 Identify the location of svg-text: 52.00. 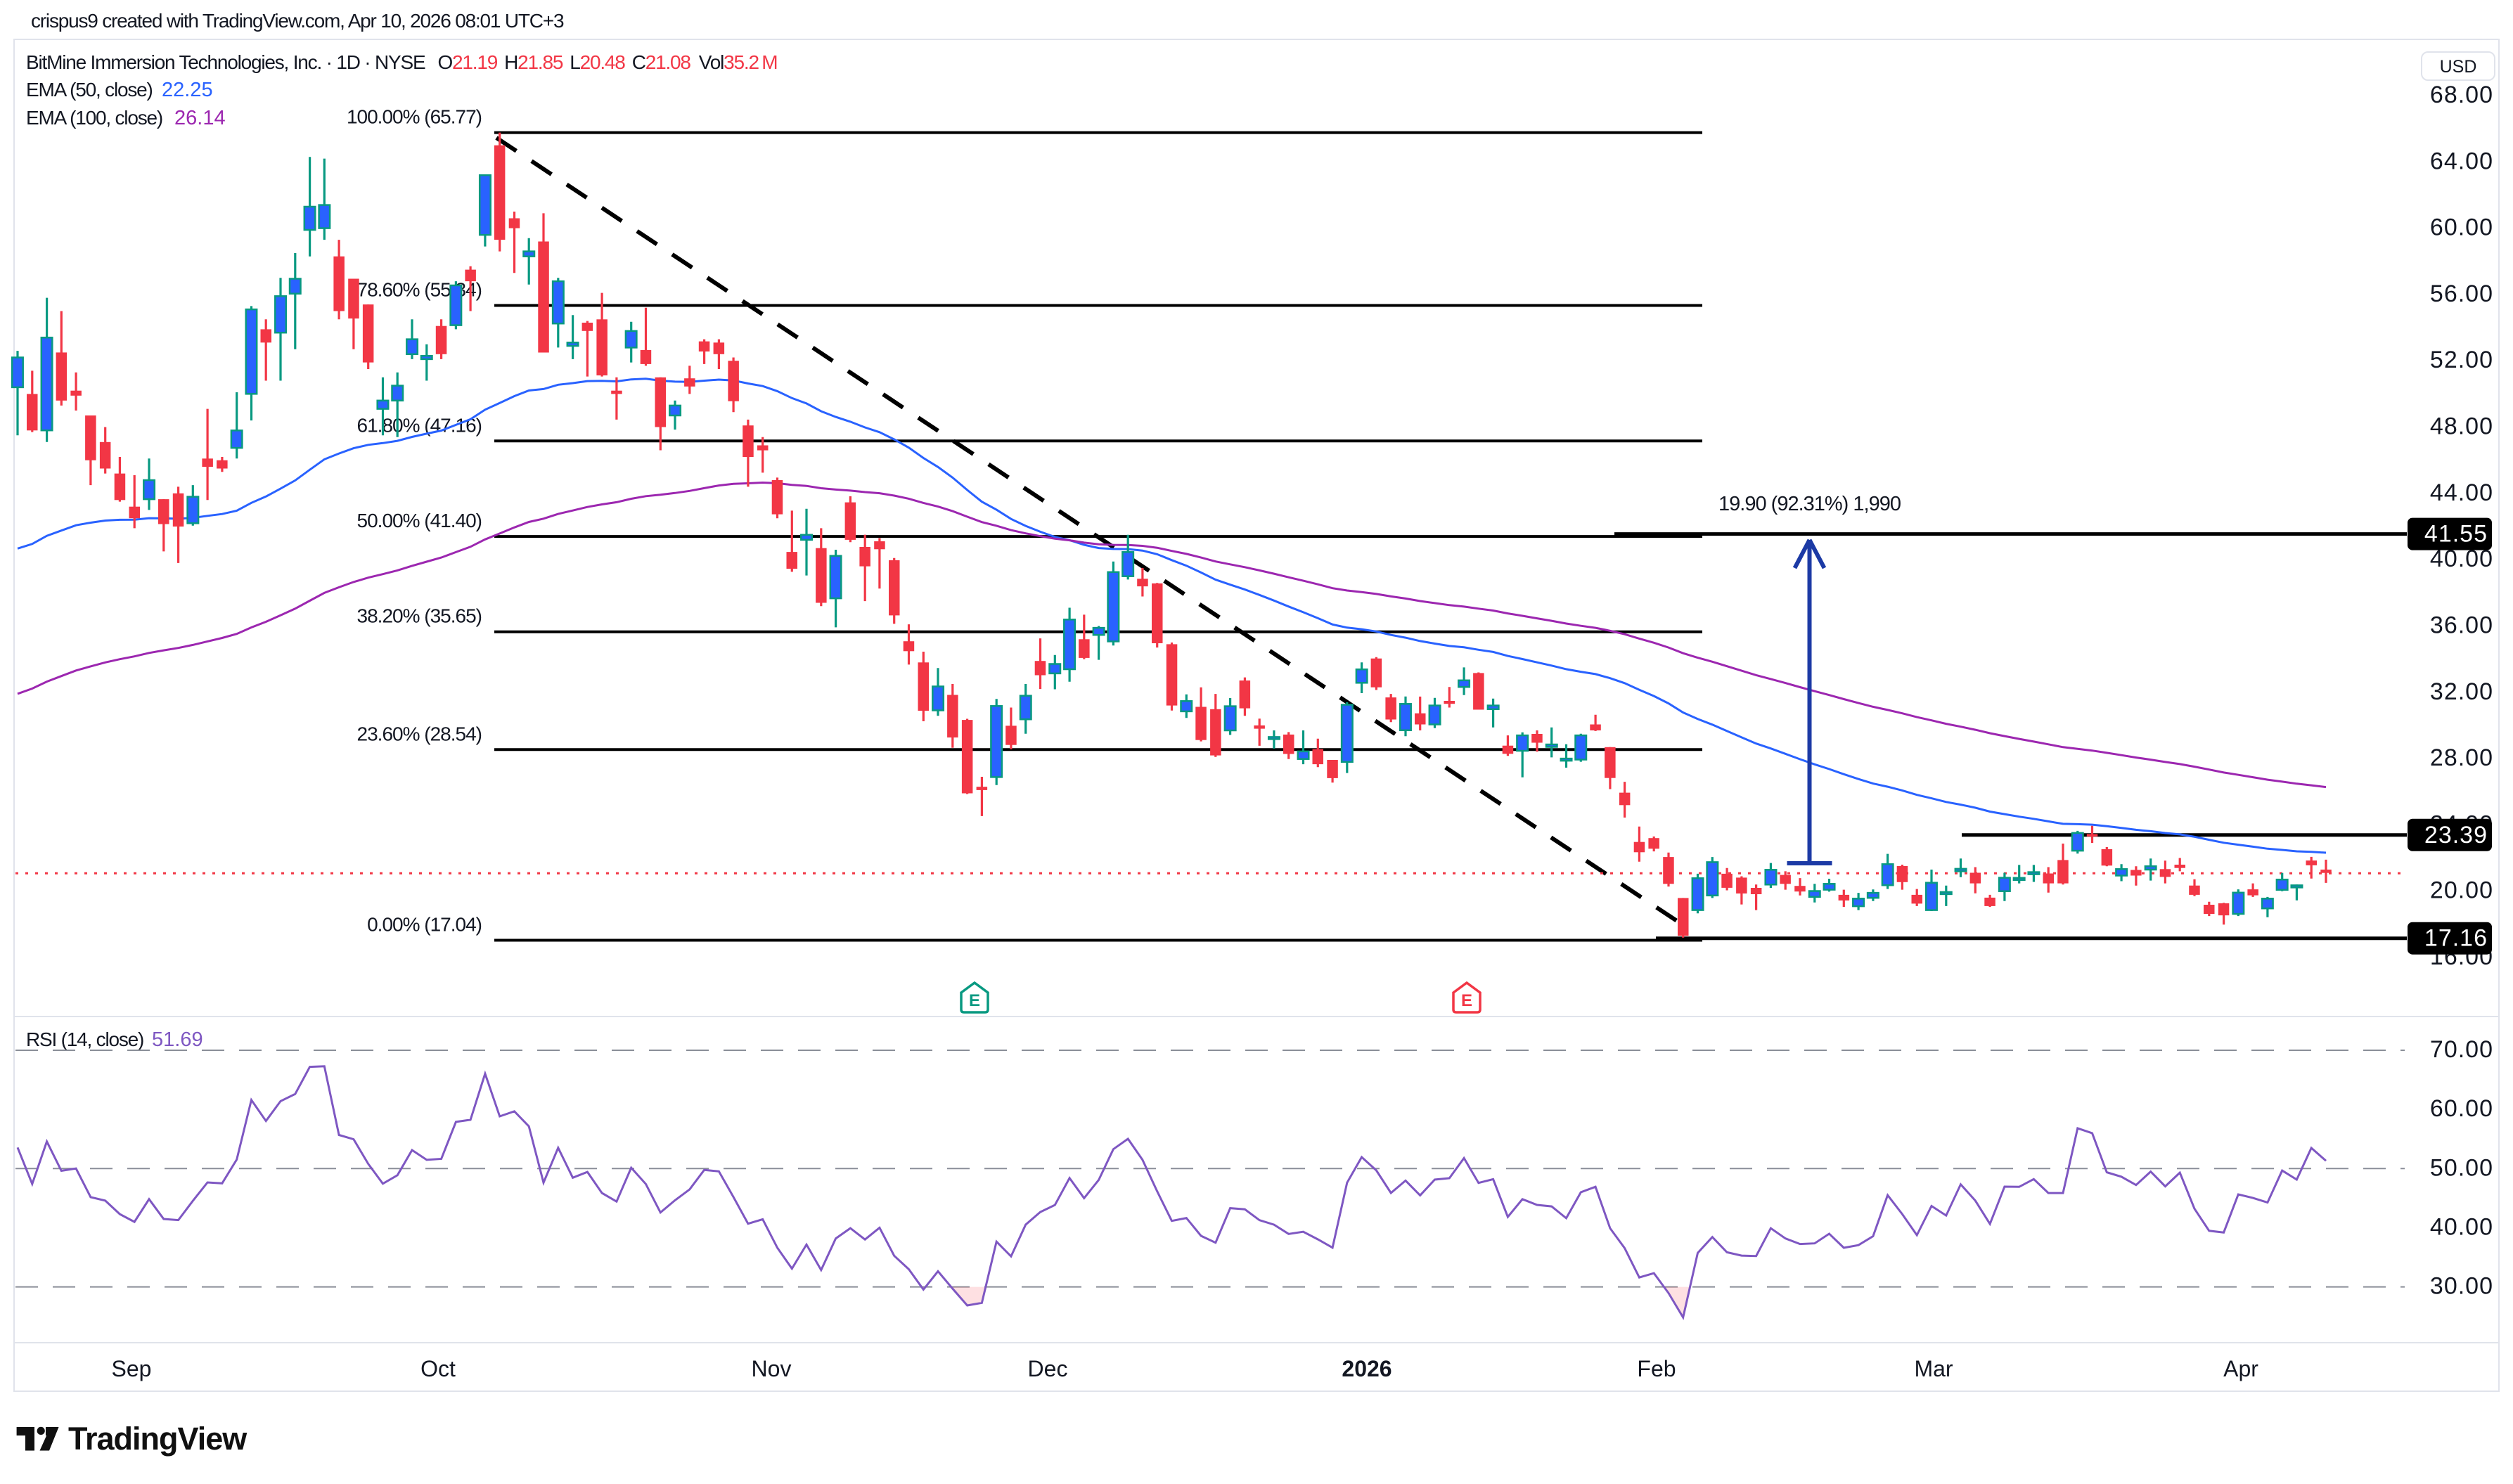
(2461, 360).